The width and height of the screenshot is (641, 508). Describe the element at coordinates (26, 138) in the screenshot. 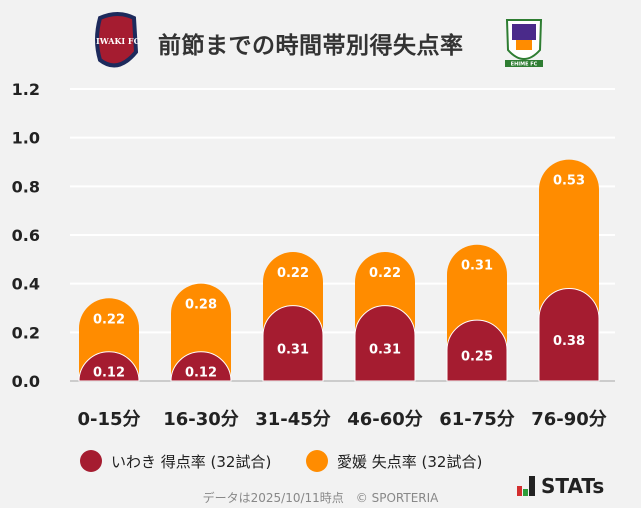

I see `y-tick-label: 1.0` at that location.